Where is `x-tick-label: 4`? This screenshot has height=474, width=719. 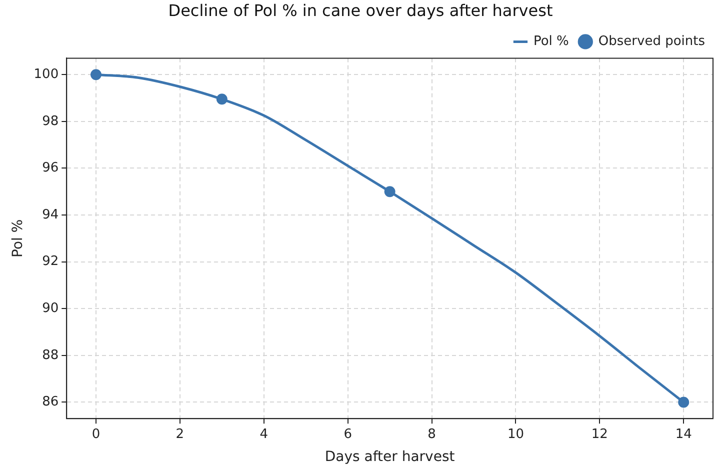
x-tick-label: 4 is located at coordinates (264, 434).